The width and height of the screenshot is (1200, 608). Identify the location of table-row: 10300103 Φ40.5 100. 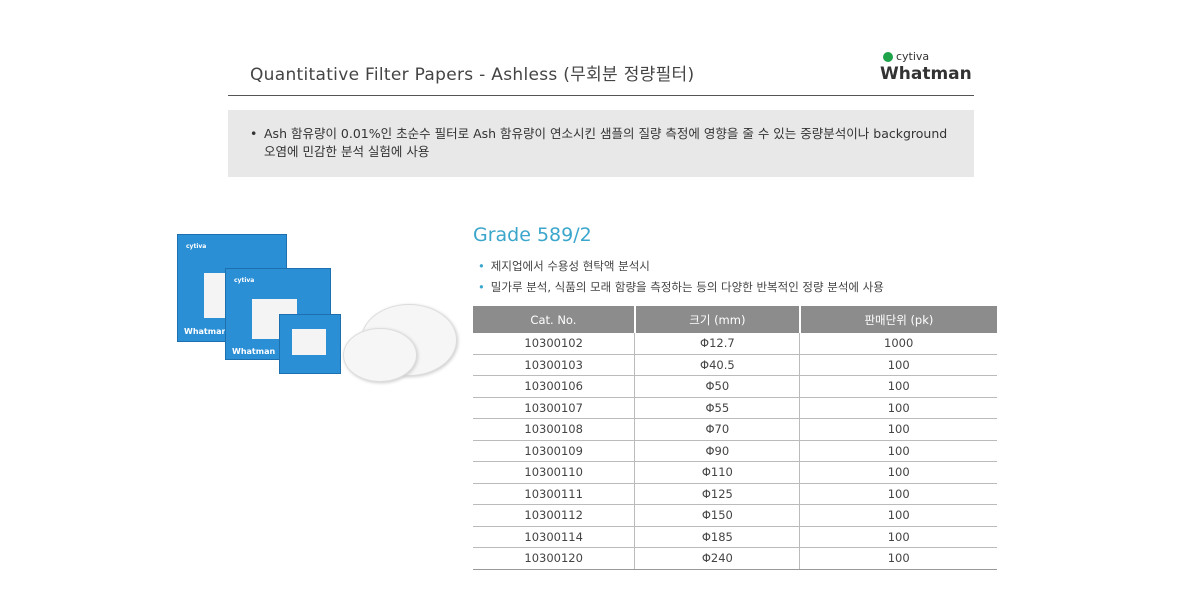
(735, 365).